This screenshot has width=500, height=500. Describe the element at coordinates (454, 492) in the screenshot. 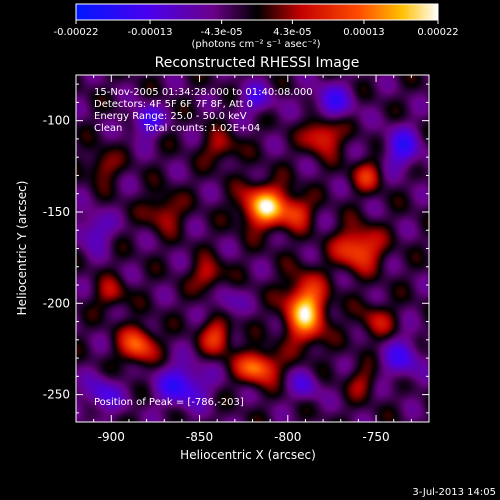

I see `footer-timestamp: 3-Jul-2013 14:05` at that location.